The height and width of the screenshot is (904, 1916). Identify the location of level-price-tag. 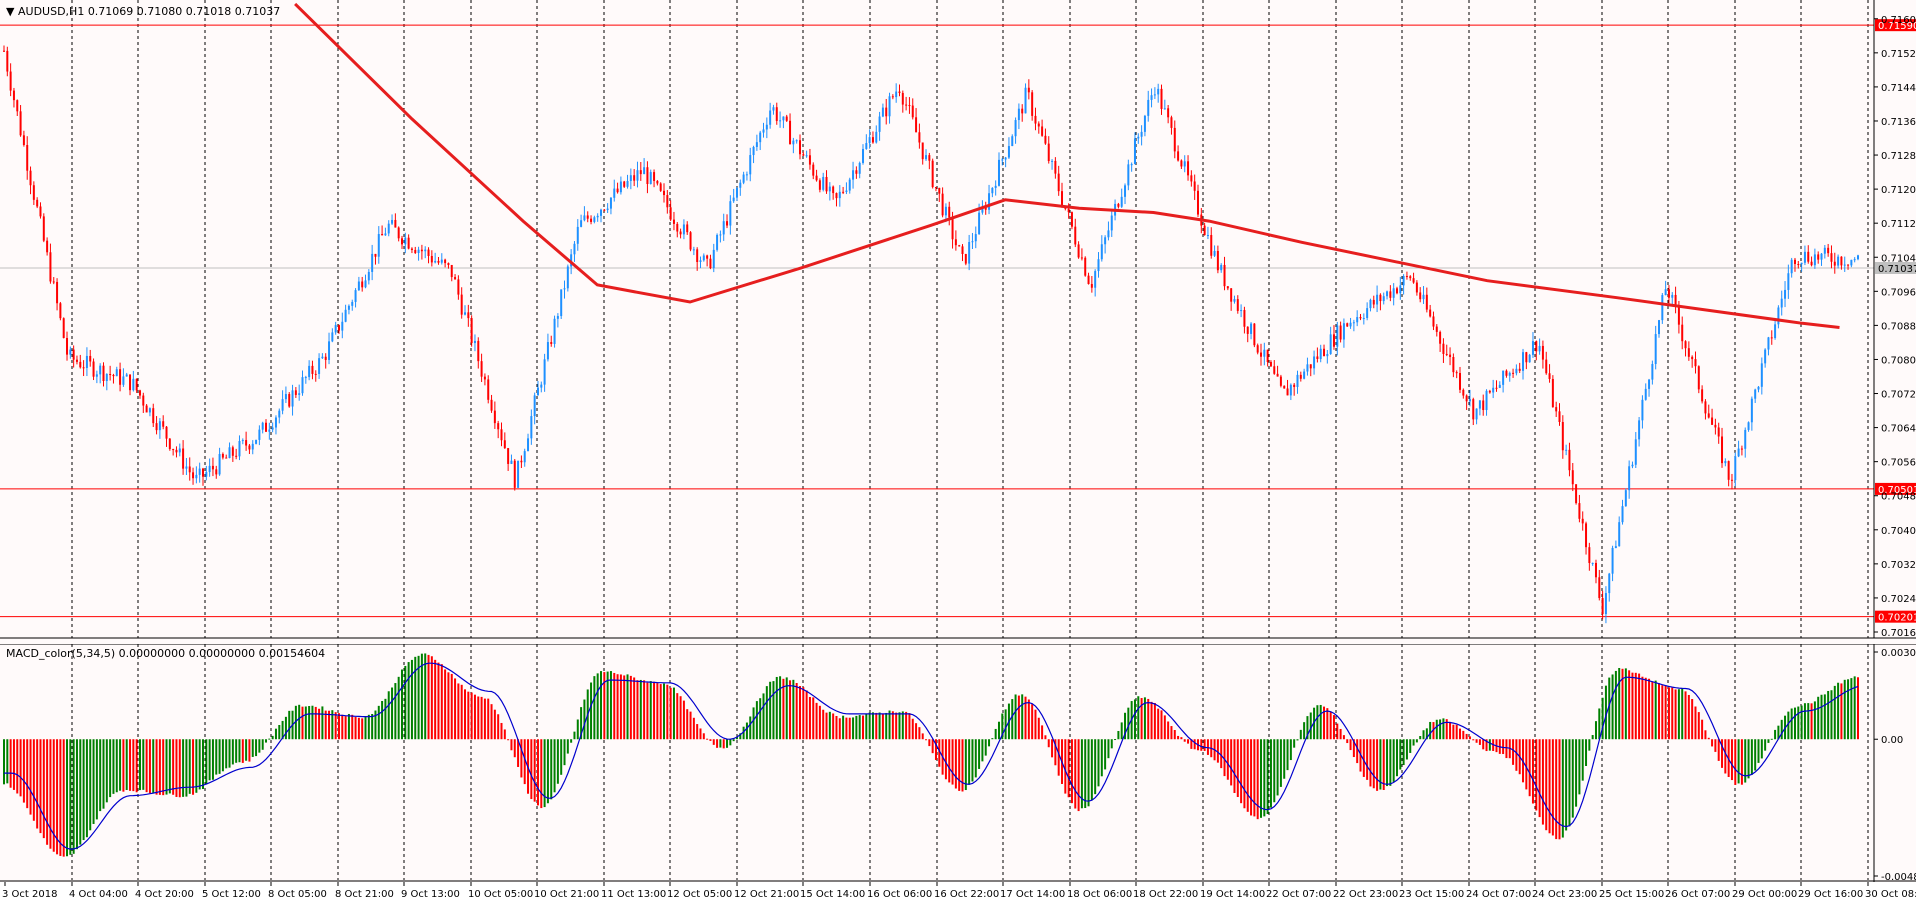
(1895, 25).